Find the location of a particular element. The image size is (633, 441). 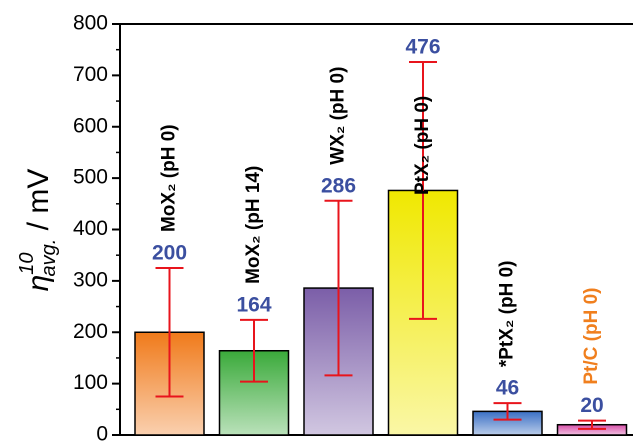

category-label: WX₂ (pH 0) is located at coordinates (338, 116).